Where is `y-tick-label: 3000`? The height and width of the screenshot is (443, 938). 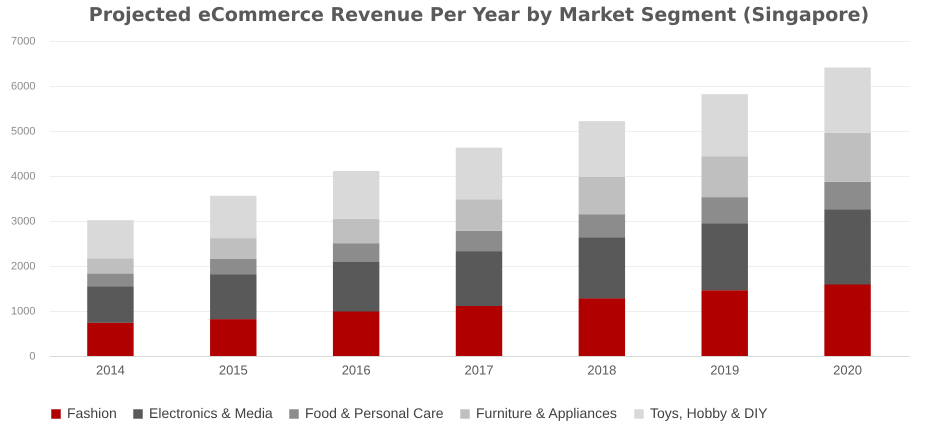 y-tick-label: 3000 is located at coordinates (23, 222).